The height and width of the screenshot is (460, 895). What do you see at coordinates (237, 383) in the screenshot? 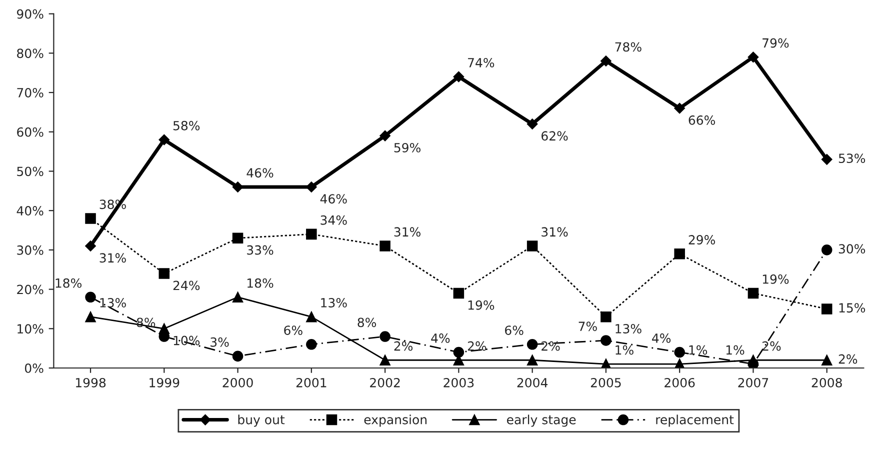
I see `x-tick-label: 2000` at bounding box center [237, 383].